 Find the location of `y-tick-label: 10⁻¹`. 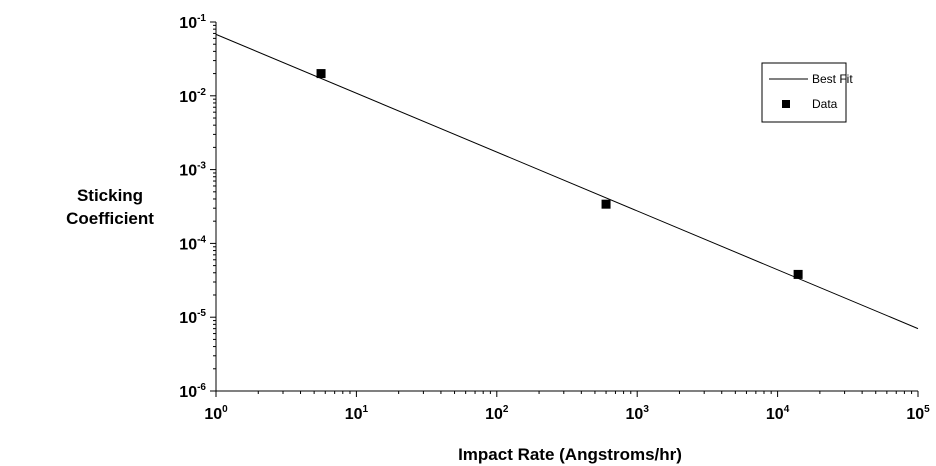

y-tick-label: 10⁻¹ is located at coordinates (192, 22).